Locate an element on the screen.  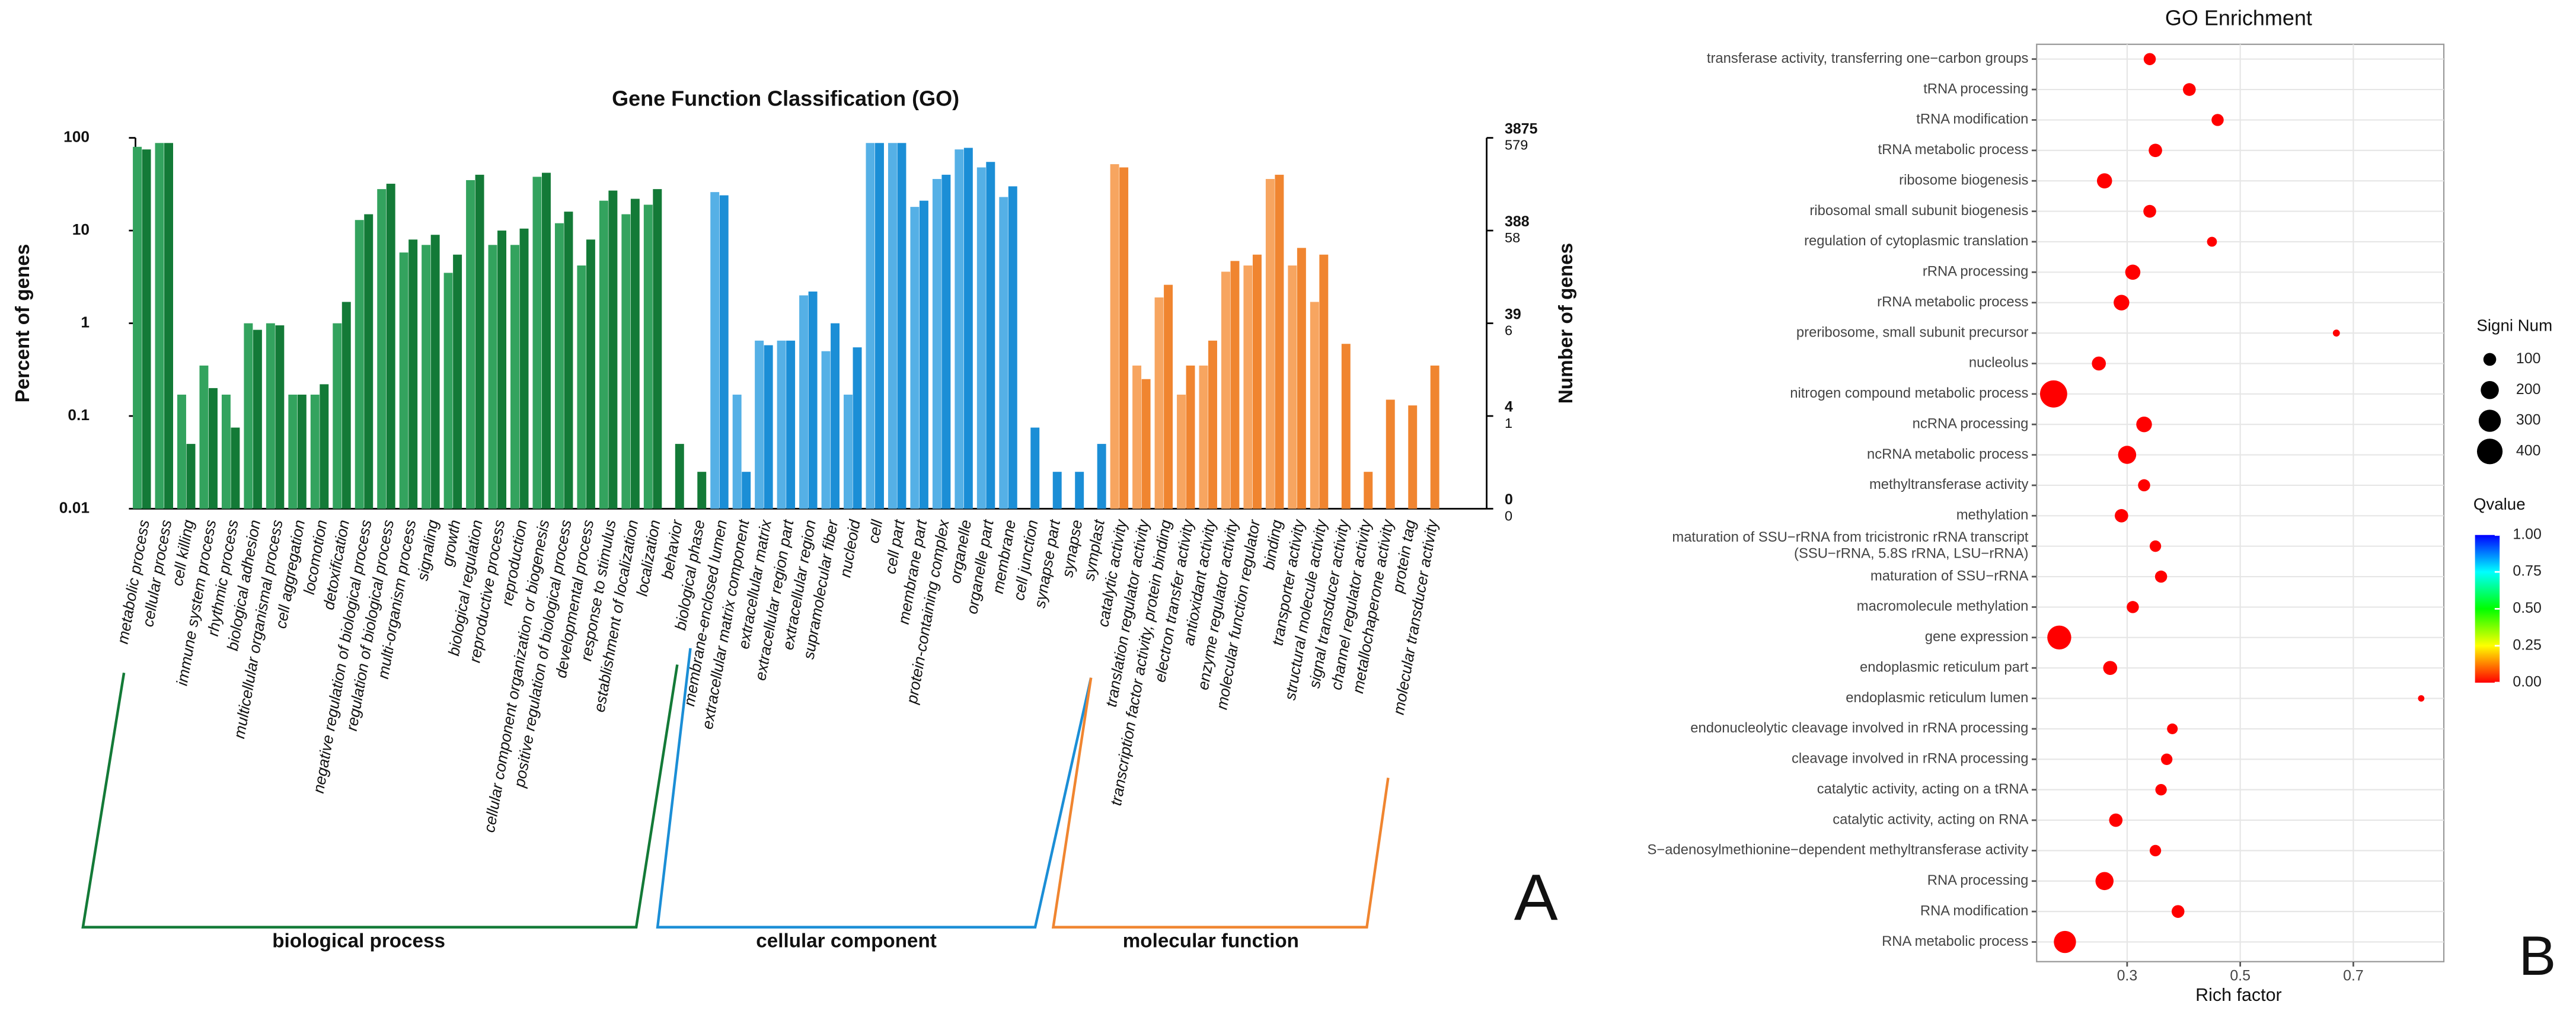
legend-size-key is located at coordinates (2489, 420).